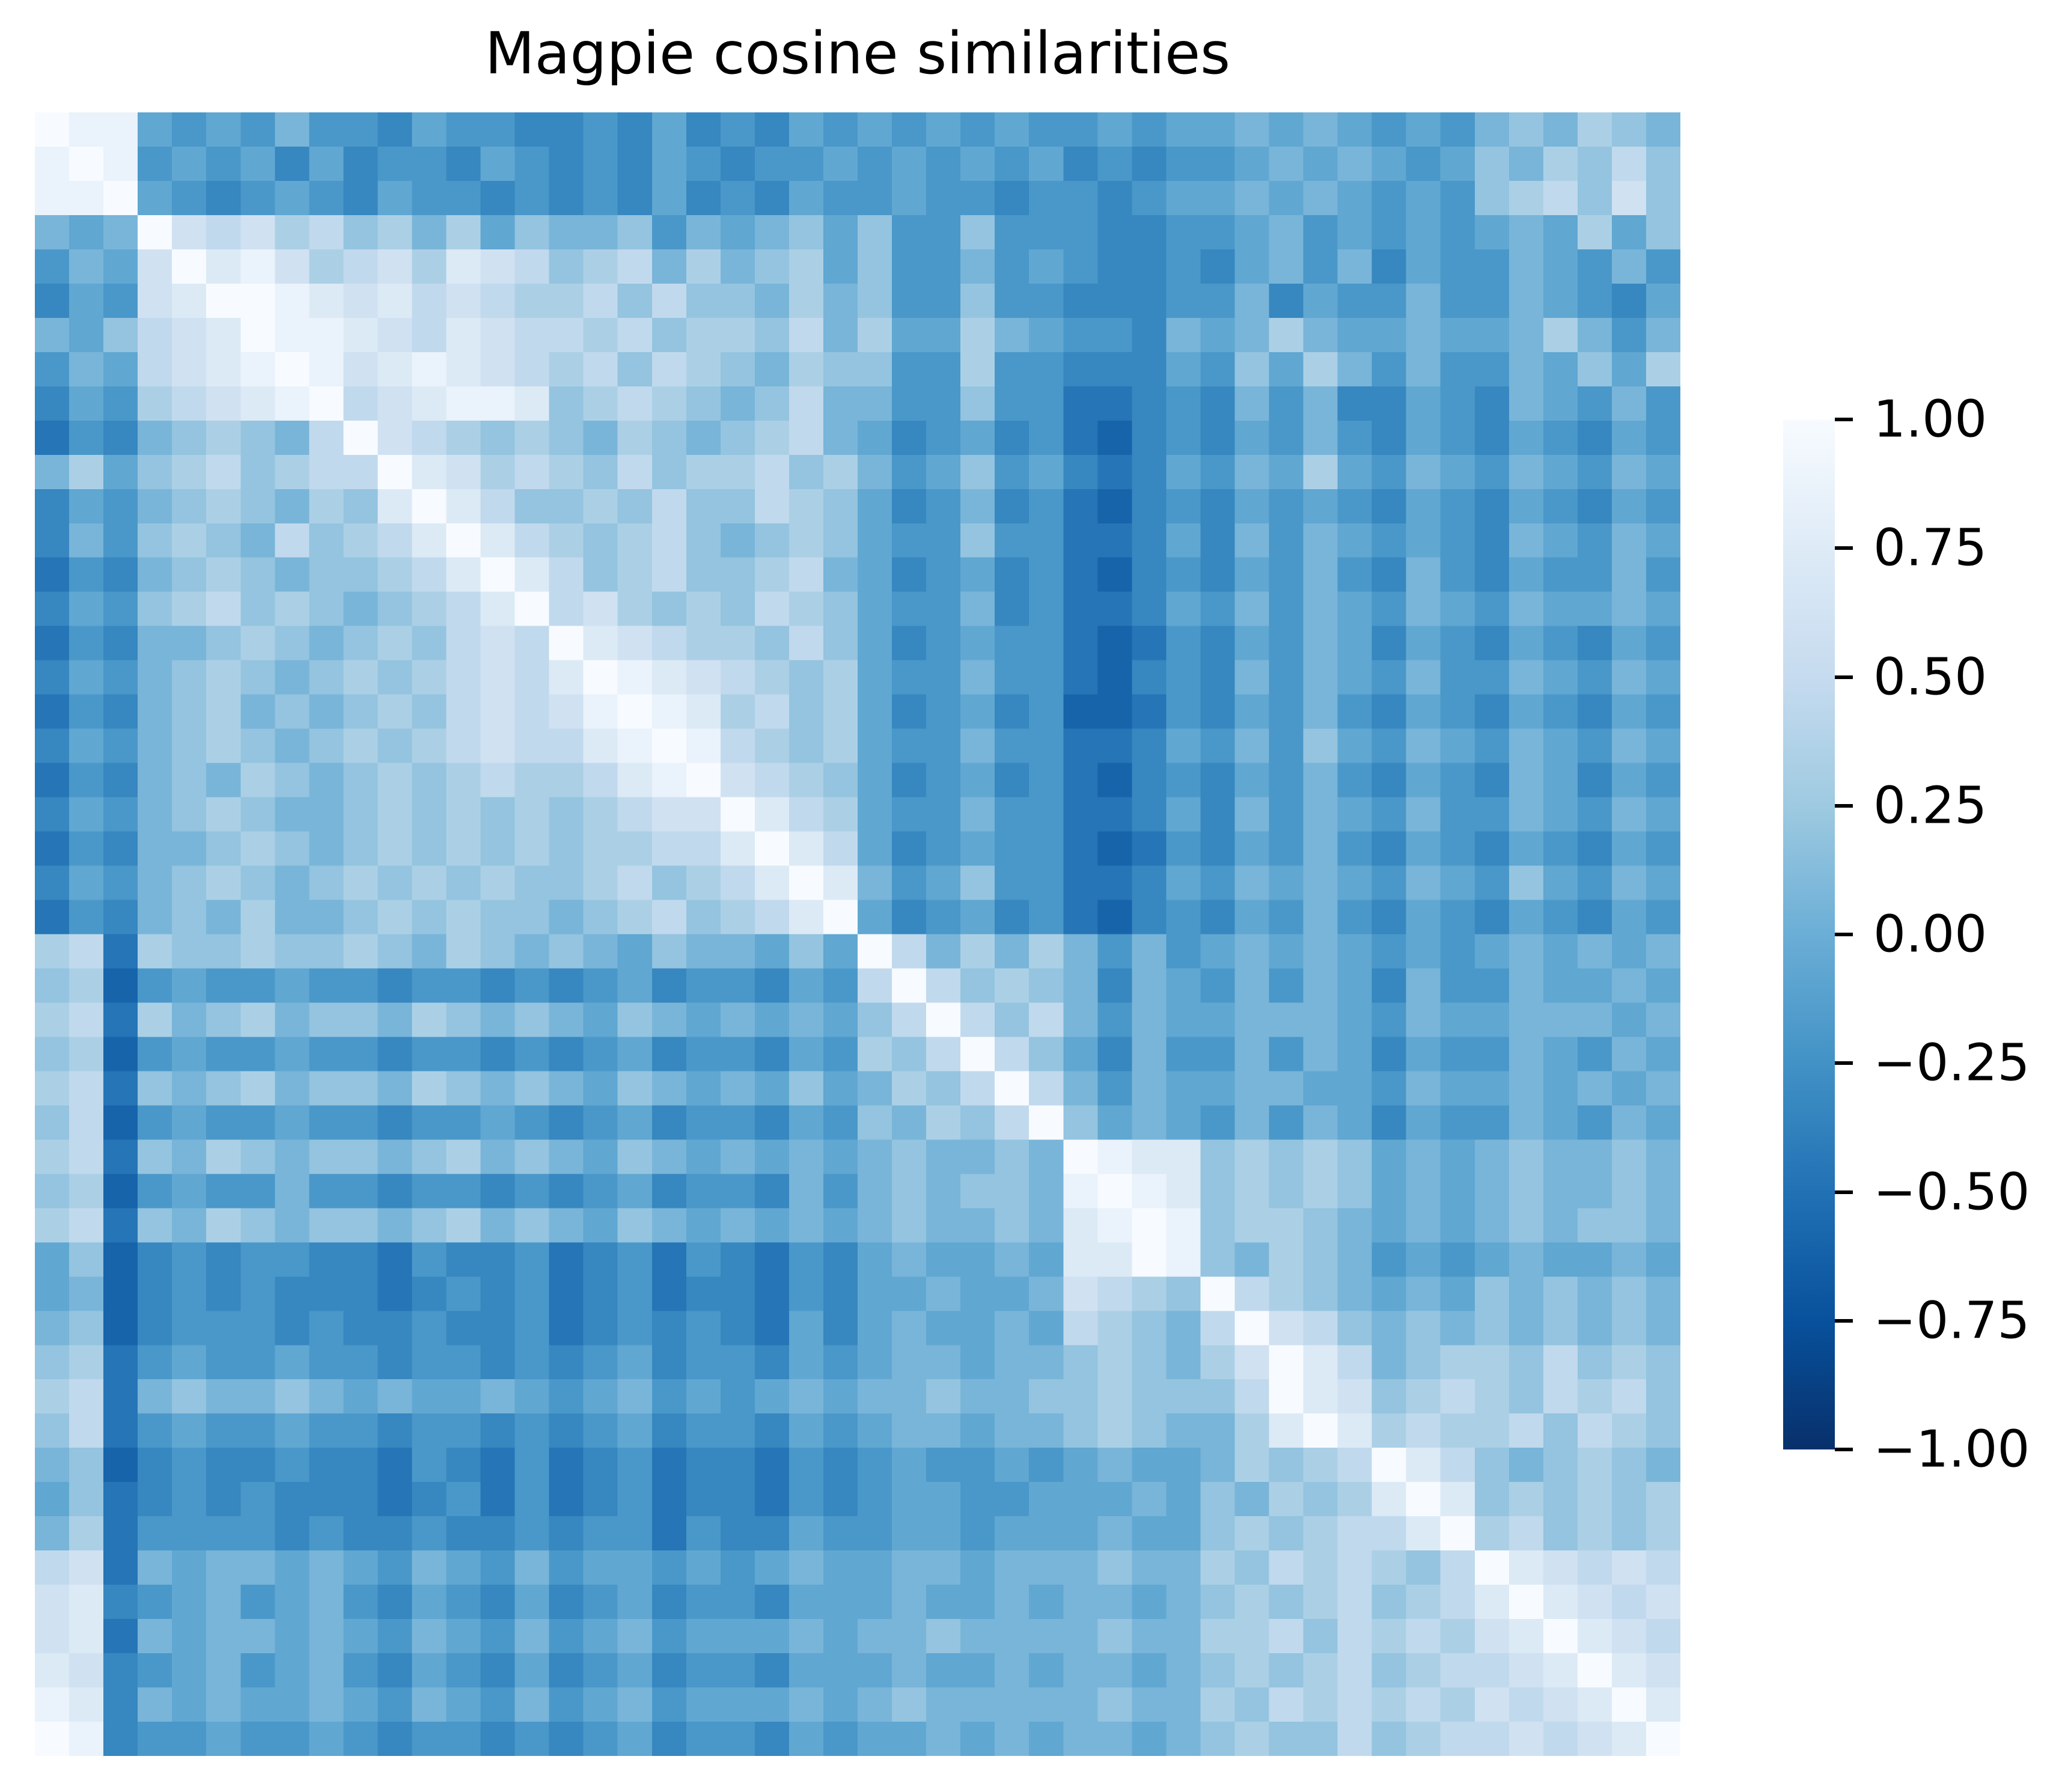 The height and width of the screenshot is (1792, 2059). I want to click on colorbar-tick-label: −0.50, so click(1951, 1192).